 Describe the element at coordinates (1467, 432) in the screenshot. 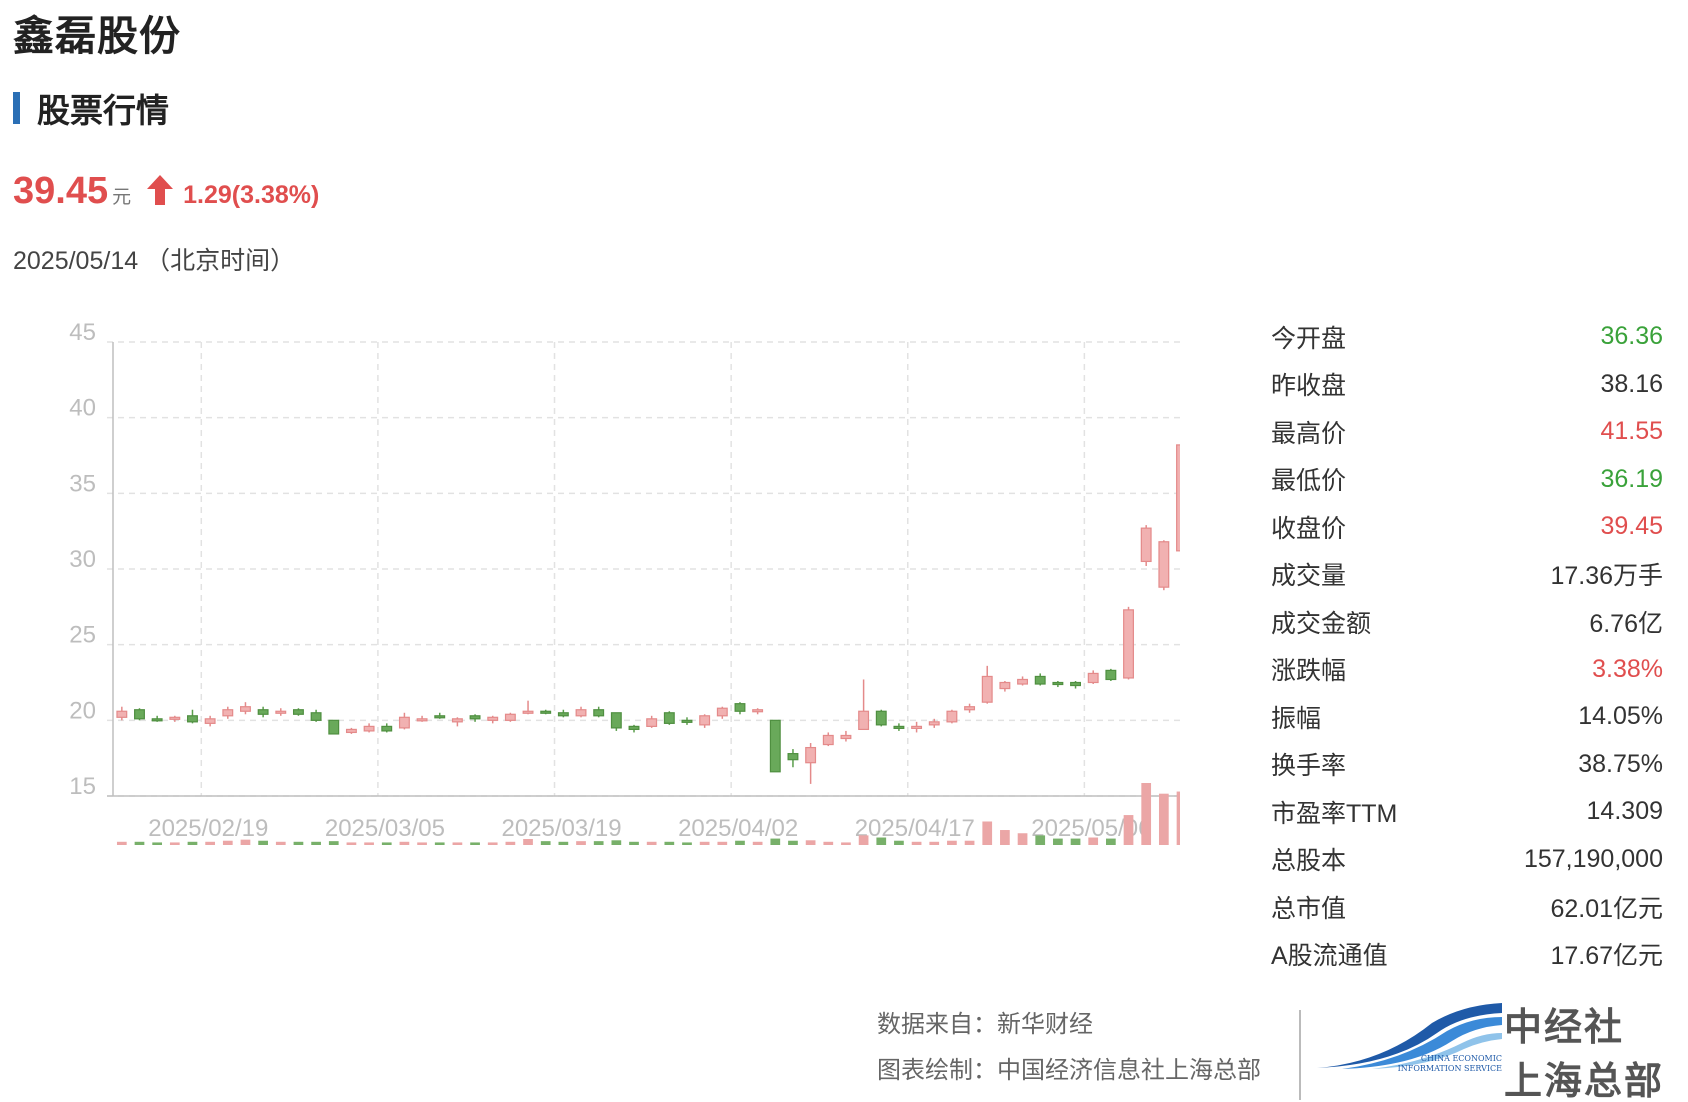

I see `stat-row: 最高价 41.55` at that location.